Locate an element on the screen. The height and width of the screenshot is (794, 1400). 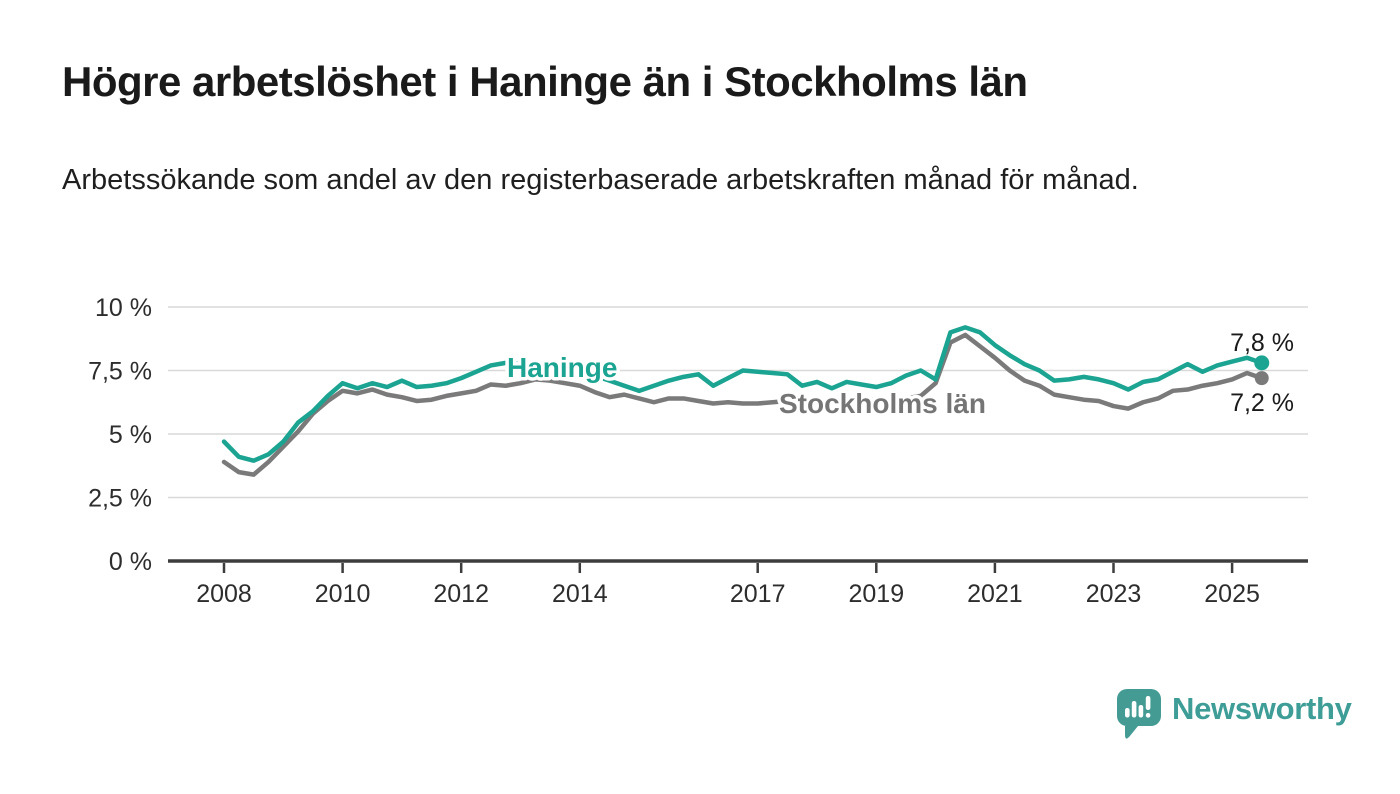
stockholm-line is located at coordinates (742, 404).